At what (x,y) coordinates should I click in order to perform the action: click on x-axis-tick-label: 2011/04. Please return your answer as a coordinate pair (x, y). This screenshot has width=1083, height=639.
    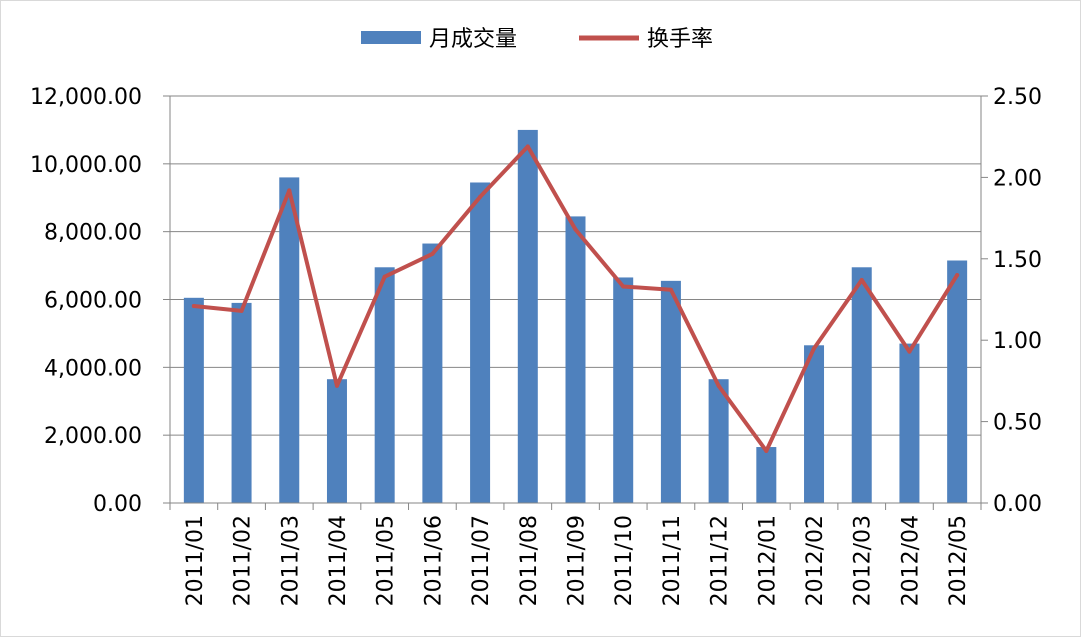
    Looking at the image, I should click on (338, 560).